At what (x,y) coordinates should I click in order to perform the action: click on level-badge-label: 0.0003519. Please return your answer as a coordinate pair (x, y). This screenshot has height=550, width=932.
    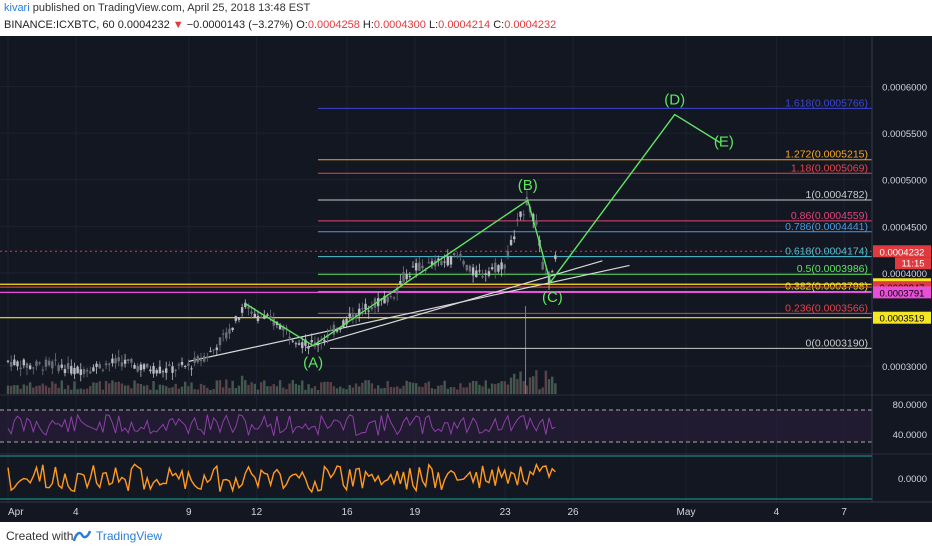
    Looking at the image, I should click on (902, 319).